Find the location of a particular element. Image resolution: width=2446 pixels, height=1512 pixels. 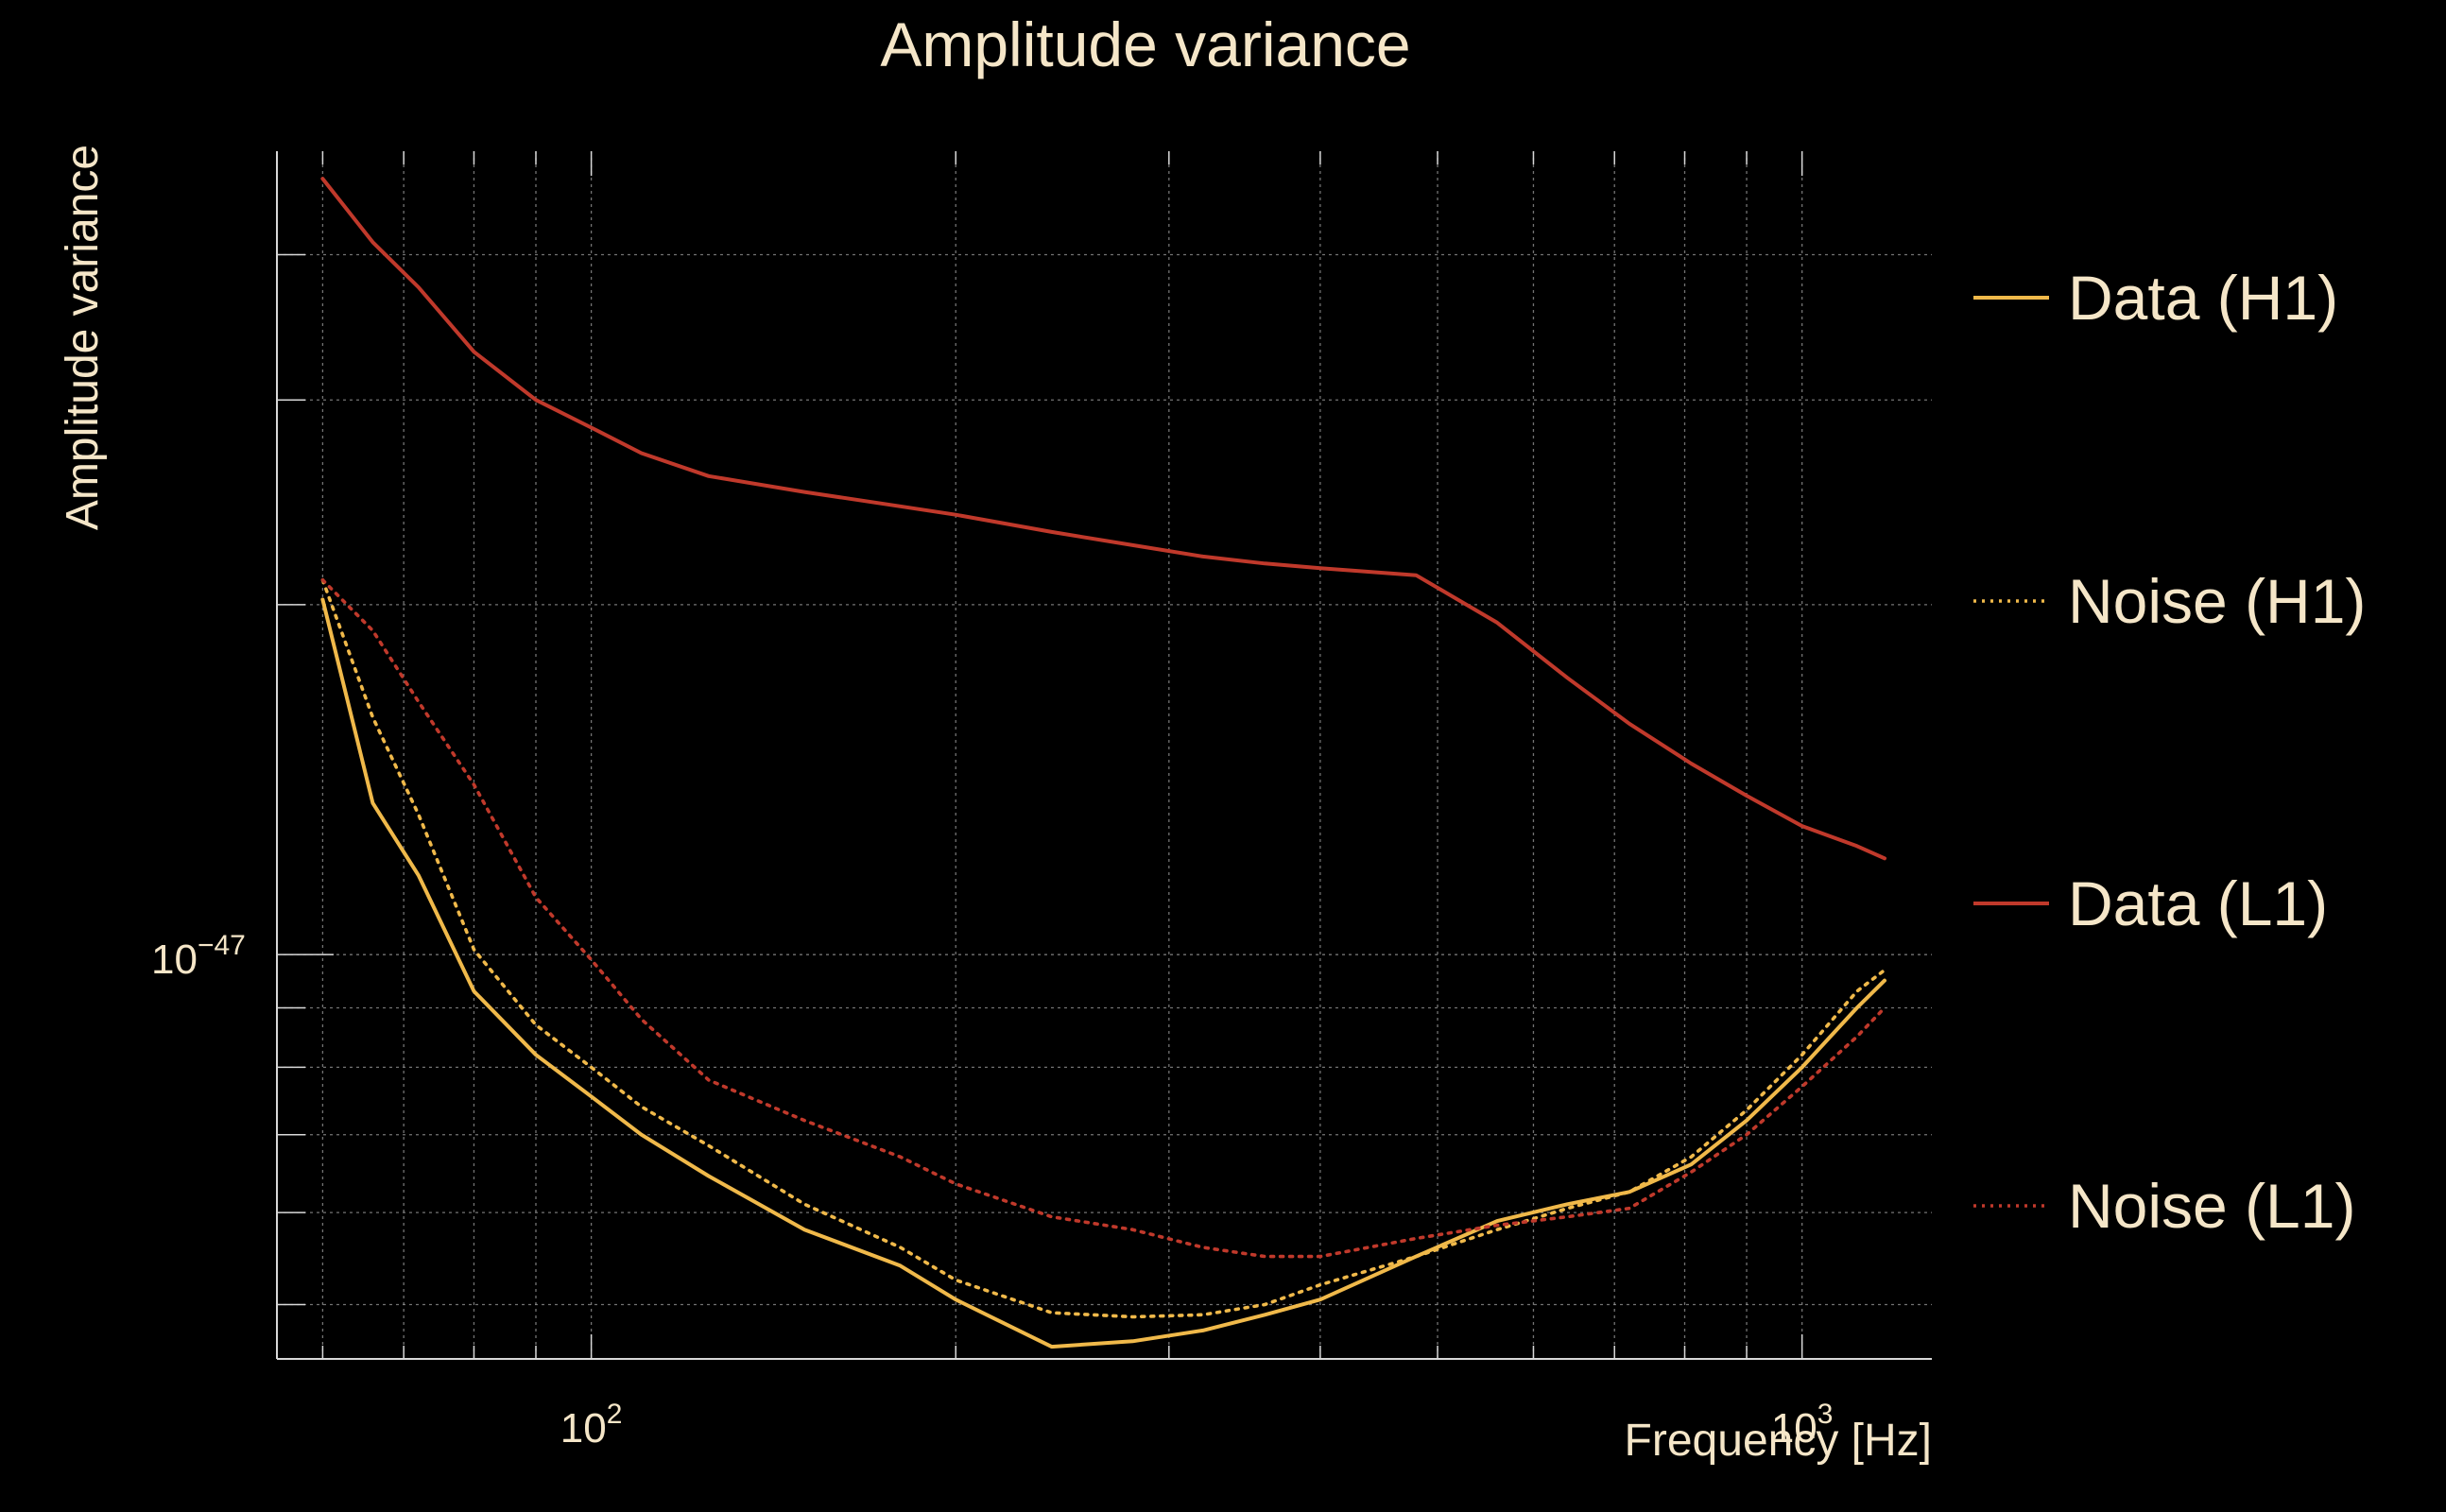

legend: Data (H1) Noise (H1) Data (L1) Noise (L1) is located at coordinates (2169, 752).